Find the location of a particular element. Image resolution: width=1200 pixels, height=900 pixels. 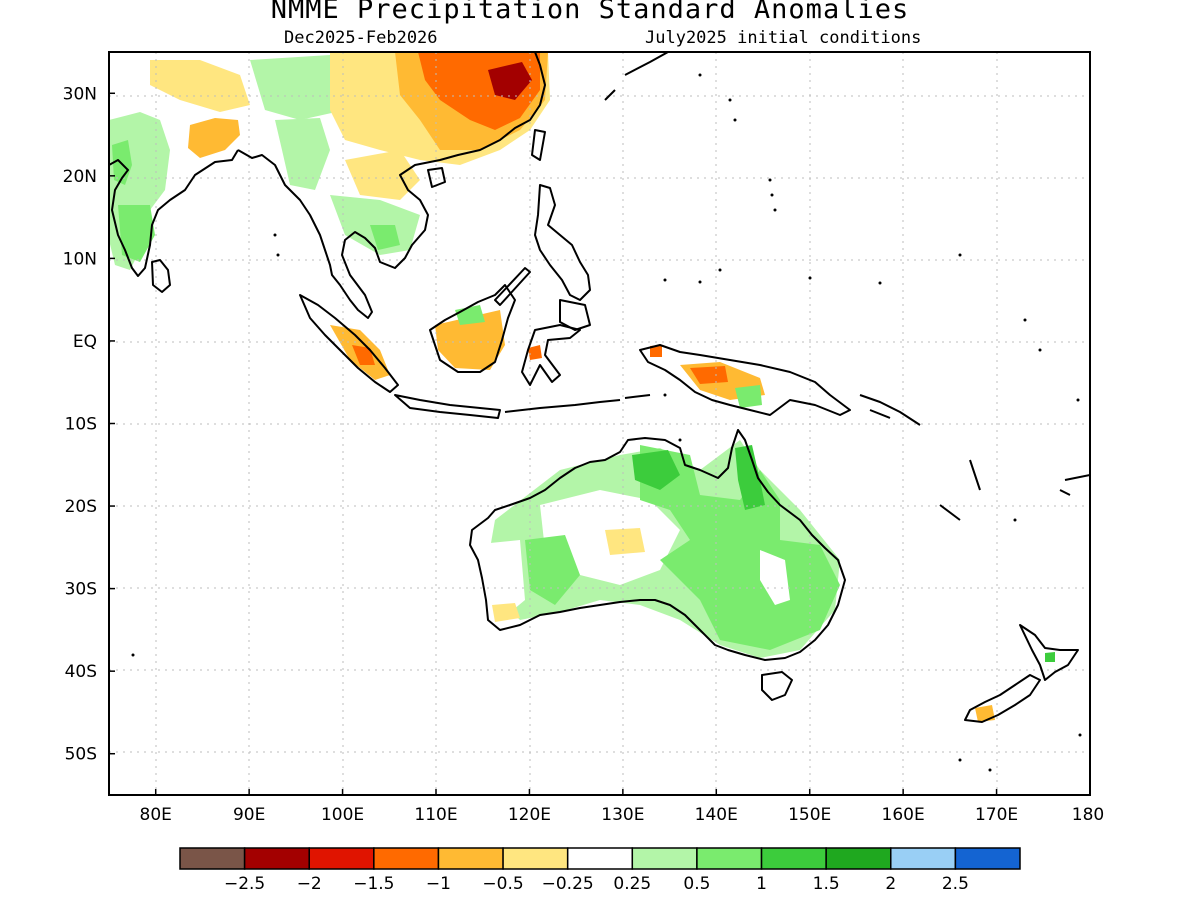

borneo-dry-anomaly is located at coordinates (470, 340).